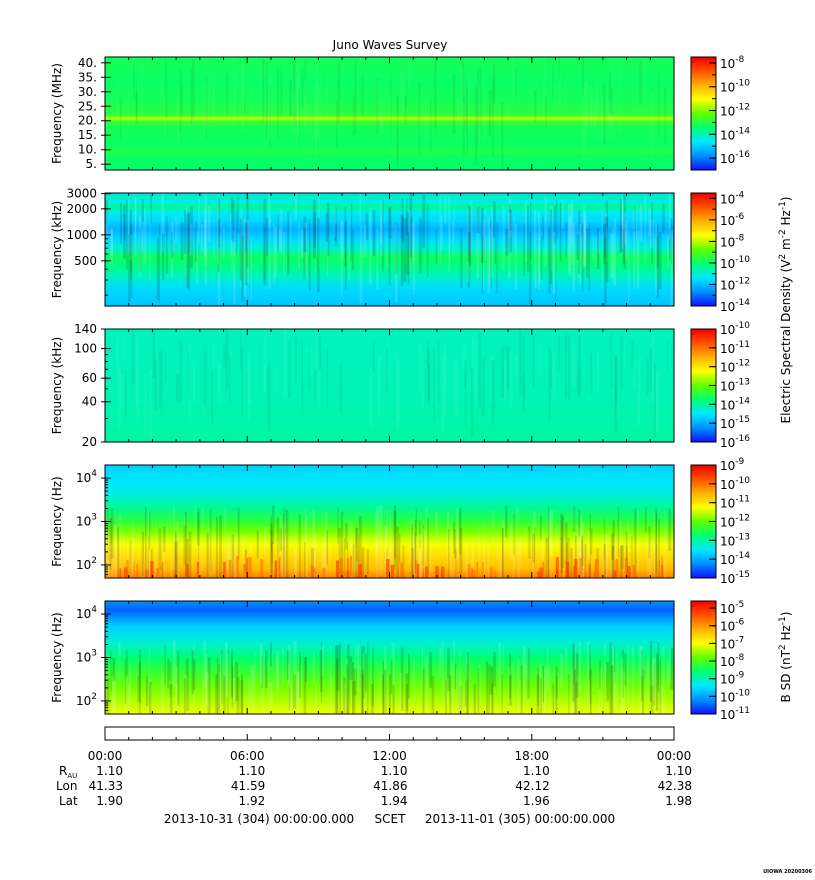 Image resolution: width=815 pixels, height=880 pixels. What do you see at coordinates (786, 246) in the screenshot?
I see `electric-density-label-part: m` at bounding box center [786, 246].